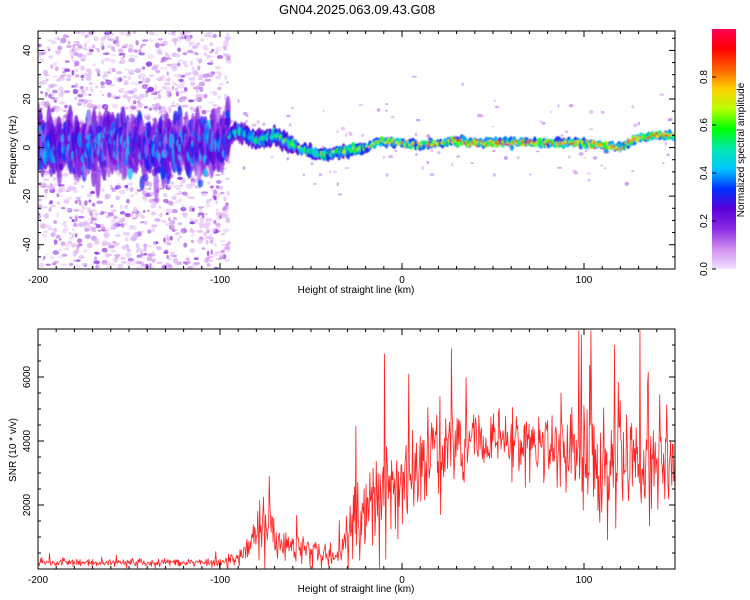 The image size is (750, 600). I want to click on spectrogram-y-tick-label: 20, so click(27, 99).